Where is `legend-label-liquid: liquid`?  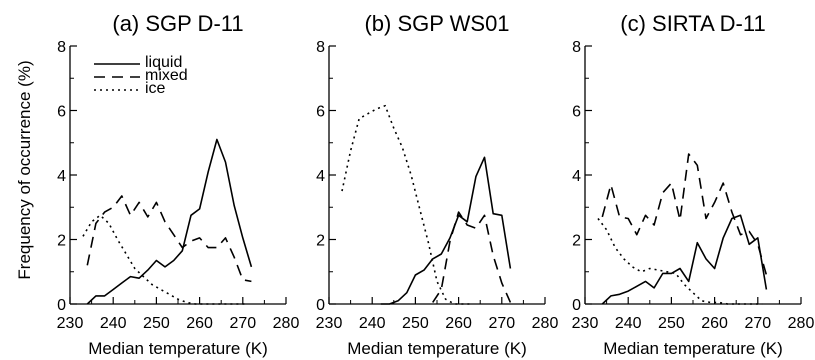 legend-label-liquid: liquid is located at coordinates (163, 62).